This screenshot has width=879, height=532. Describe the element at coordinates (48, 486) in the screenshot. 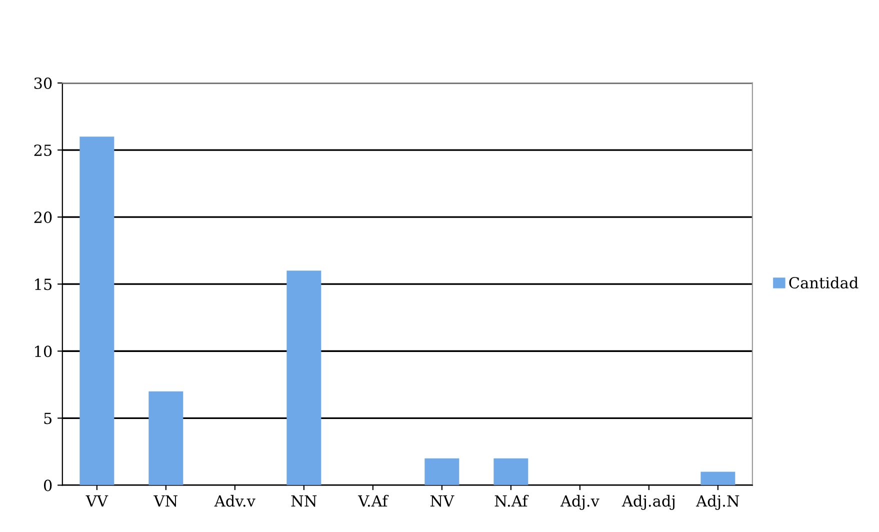

I see `y-tick-label: 0` at that location.